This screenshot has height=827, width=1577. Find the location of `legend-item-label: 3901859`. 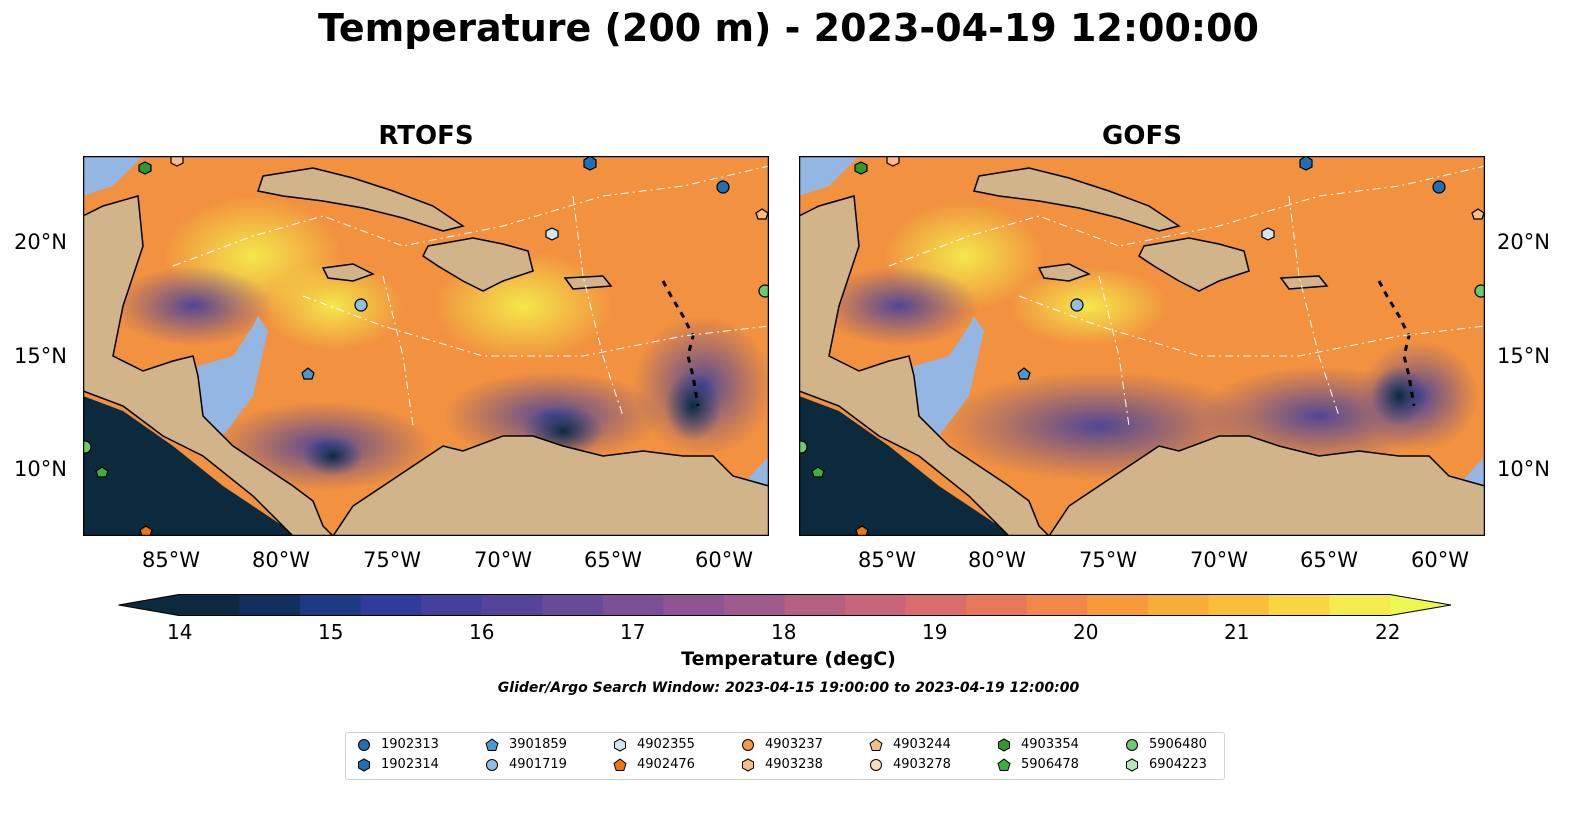

legend-item-label: 3901859 is located at coordinates (538, 744).